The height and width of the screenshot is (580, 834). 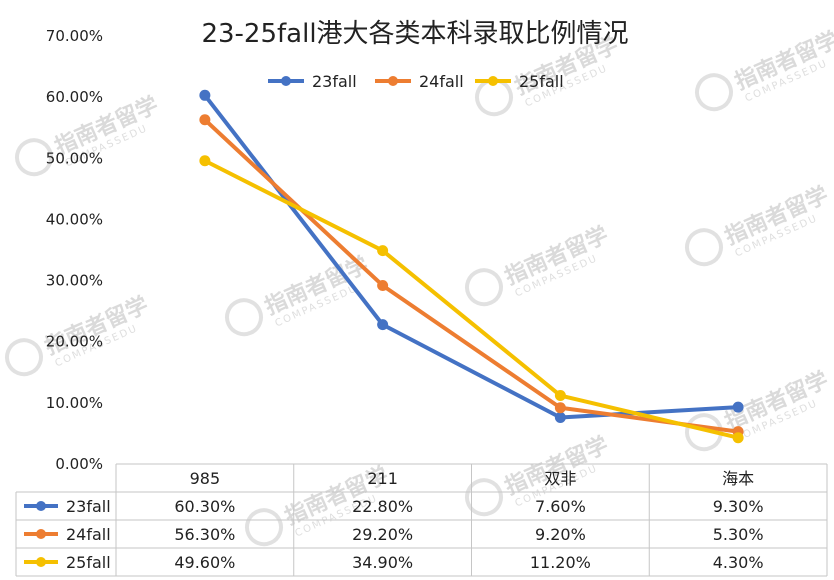 I want to click on table-cell-value: 4.30%, so click(x=738, y=562).